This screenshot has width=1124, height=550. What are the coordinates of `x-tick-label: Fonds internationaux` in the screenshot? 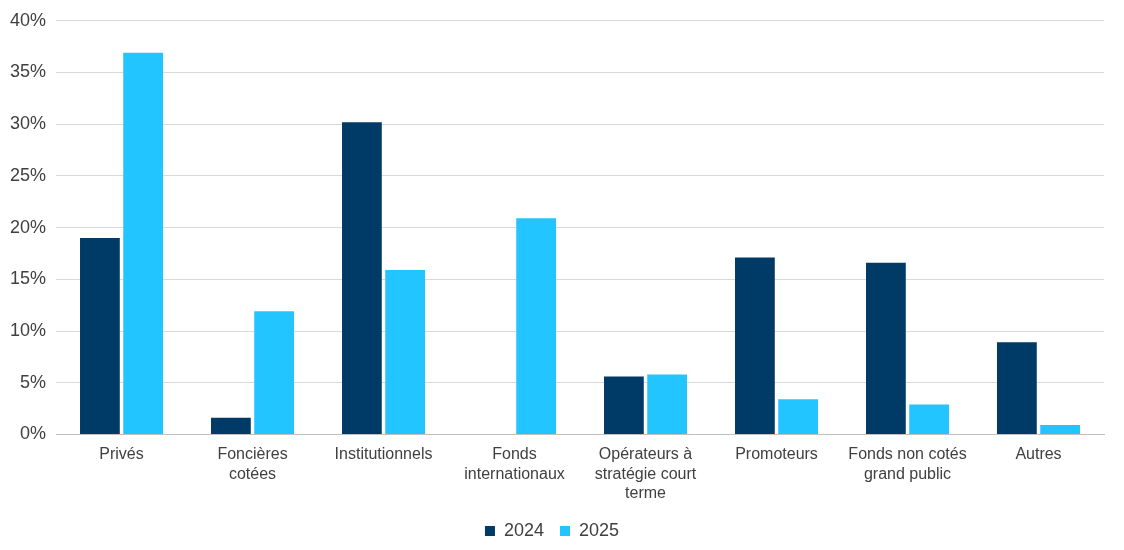 It's located at (514, 463).